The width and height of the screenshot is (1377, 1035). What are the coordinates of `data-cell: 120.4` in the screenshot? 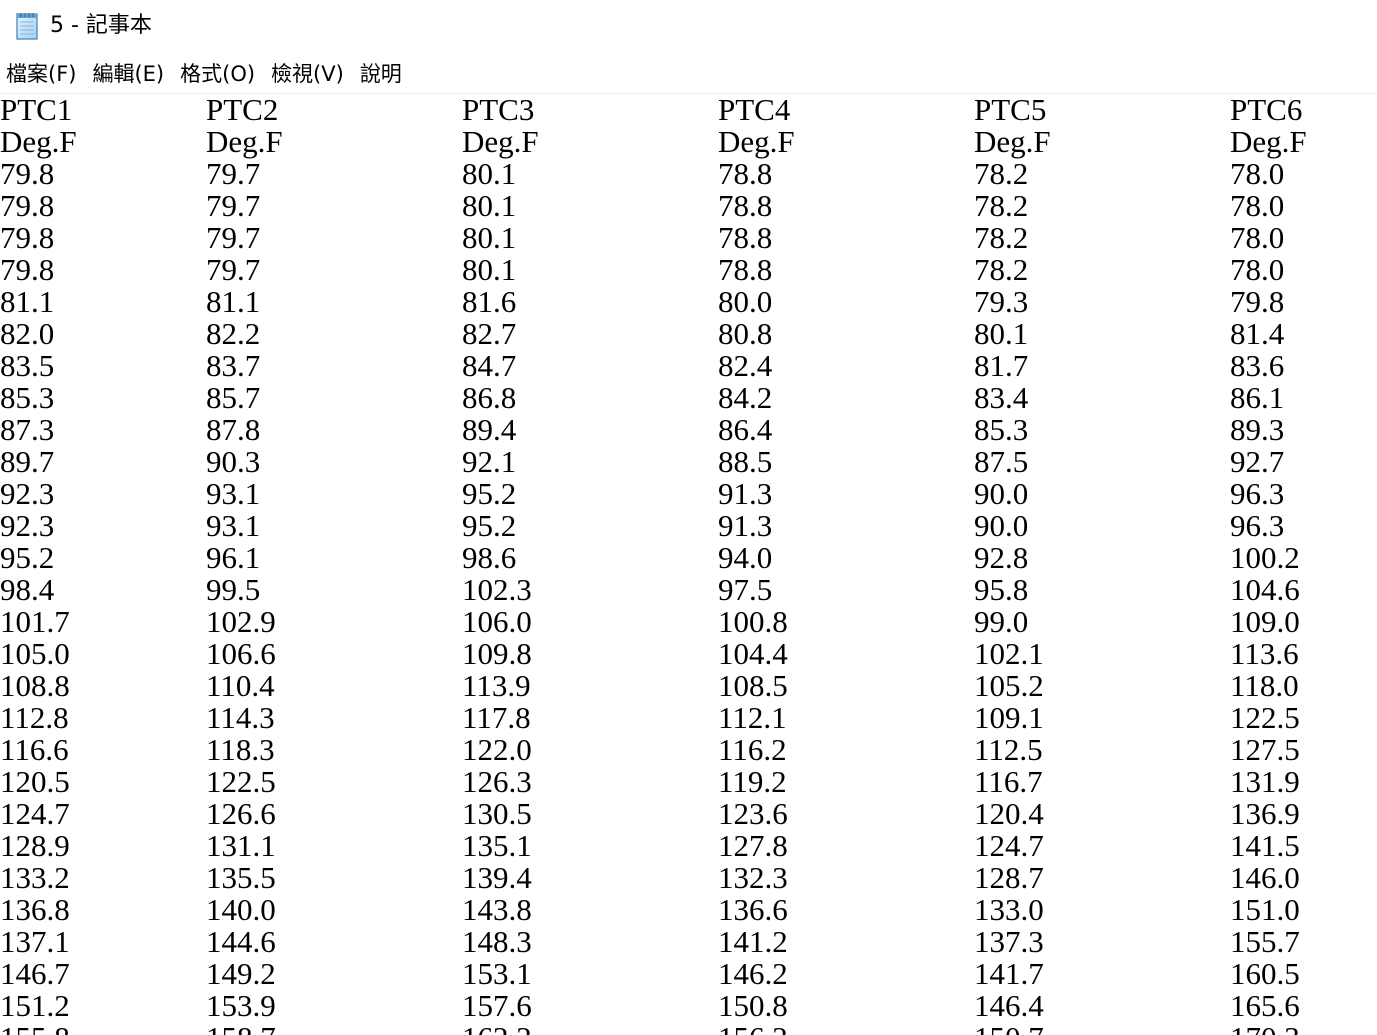 It's located at (1009, 813).